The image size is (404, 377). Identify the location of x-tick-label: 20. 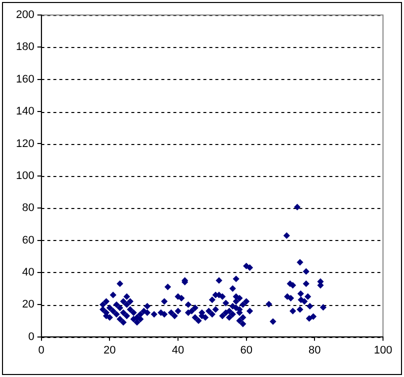
(110, 350).